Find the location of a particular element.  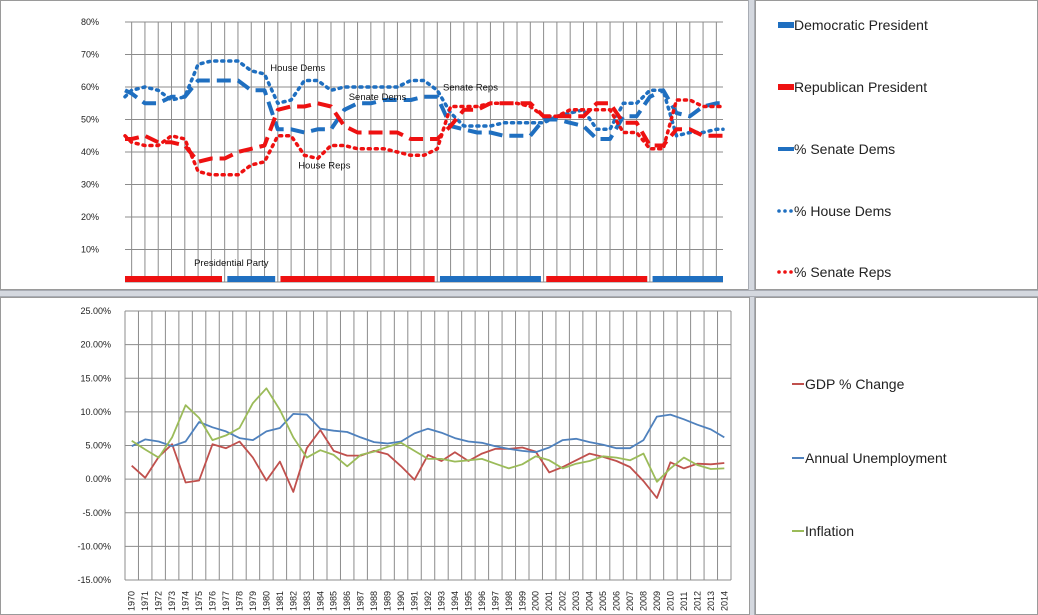

top-legend-item: % Senate Reps is located at coordinates (834, 272).